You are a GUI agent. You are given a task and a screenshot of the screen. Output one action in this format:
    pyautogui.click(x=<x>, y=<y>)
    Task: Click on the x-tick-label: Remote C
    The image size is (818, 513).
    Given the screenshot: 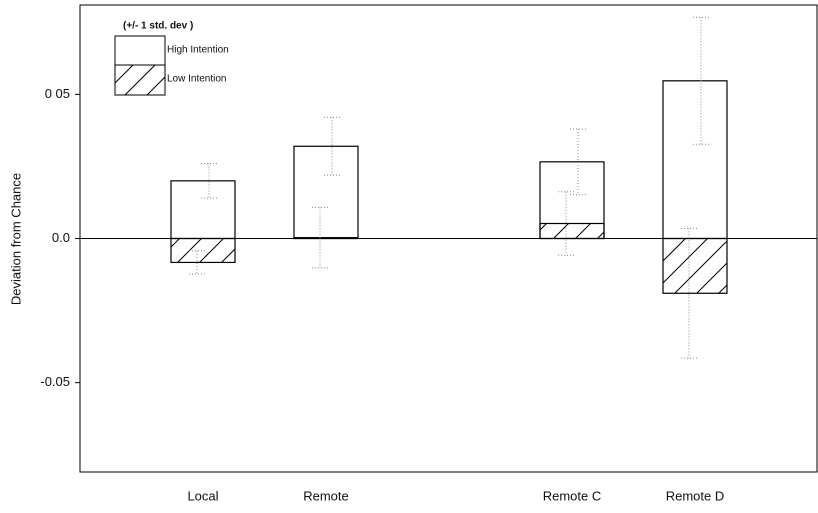 What is the action you would take?
    pyautogui.click(x=572, y=495)
    